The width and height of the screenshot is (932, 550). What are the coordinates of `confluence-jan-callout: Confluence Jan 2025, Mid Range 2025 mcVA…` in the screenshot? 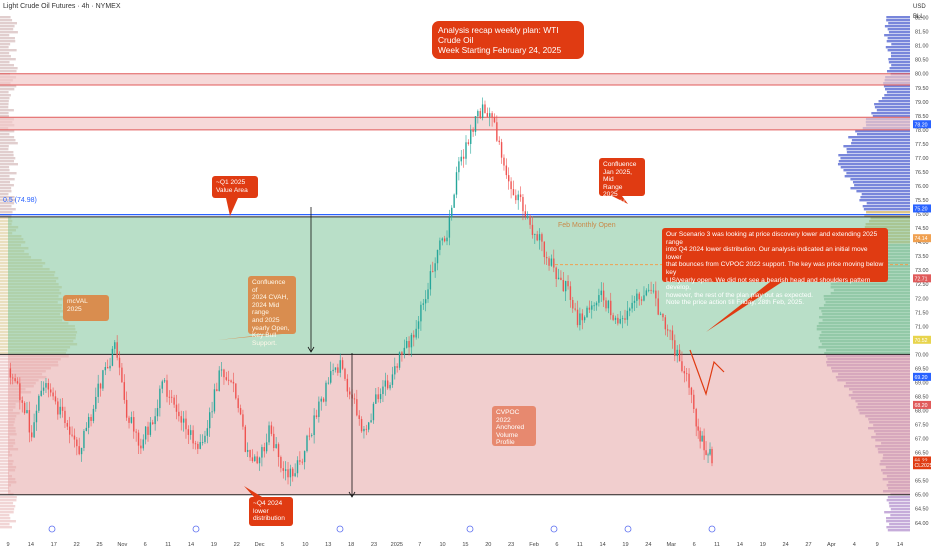 It's located at (622, 177).